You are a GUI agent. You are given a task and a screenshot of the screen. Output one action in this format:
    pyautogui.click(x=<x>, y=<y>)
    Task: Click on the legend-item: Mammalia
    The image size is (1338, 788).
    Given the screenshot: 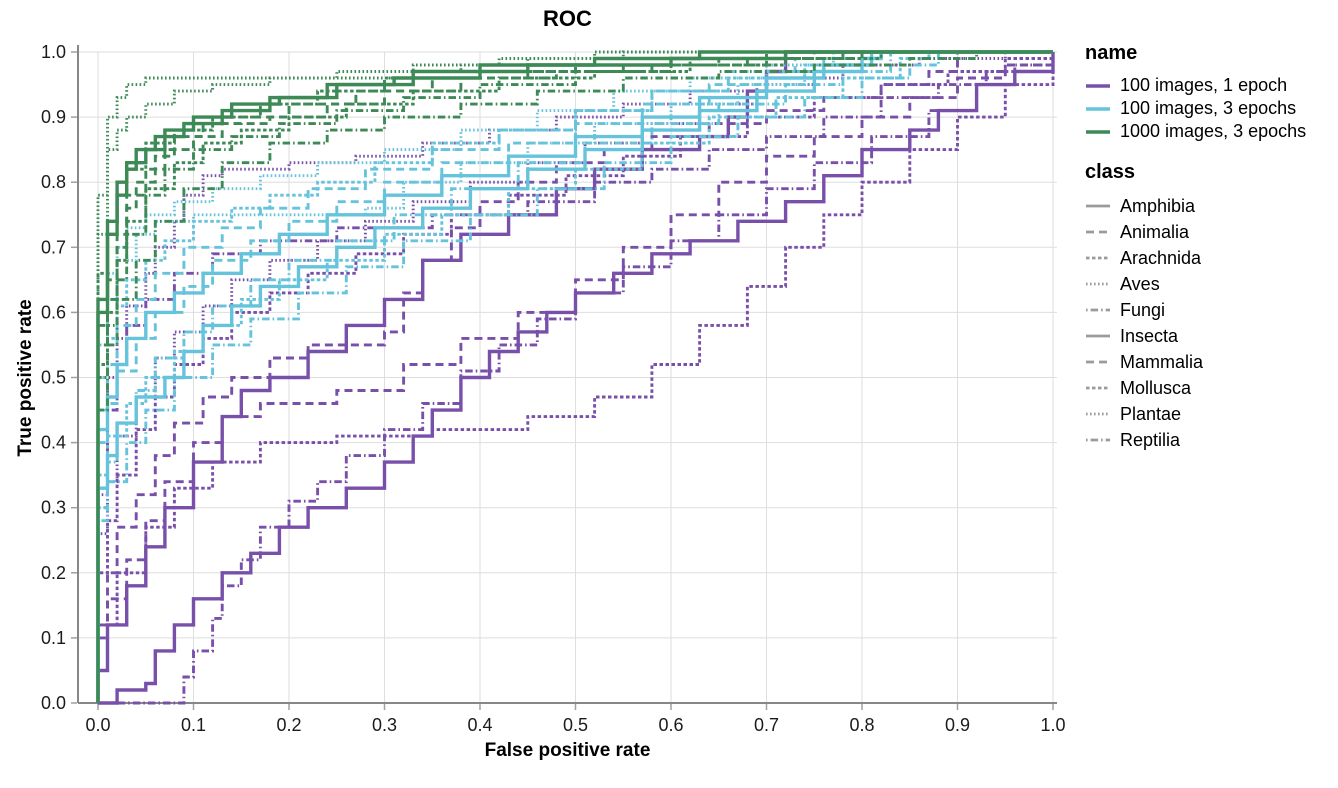 What is the action you would take?
    pyautogui.click(x=1195, y=362)
    